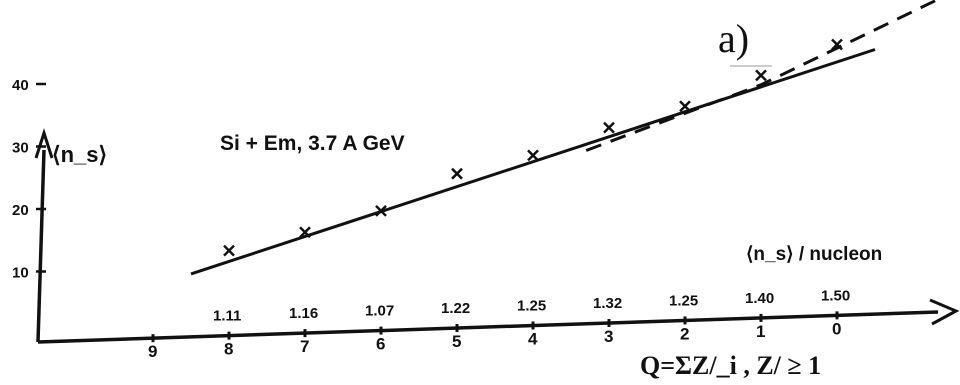  Describe the element at coordinates (730, 365) in the screenshot. I see `x-axis-label: Q=ΣZ/_i , Z/ ≥ 1` at that location.